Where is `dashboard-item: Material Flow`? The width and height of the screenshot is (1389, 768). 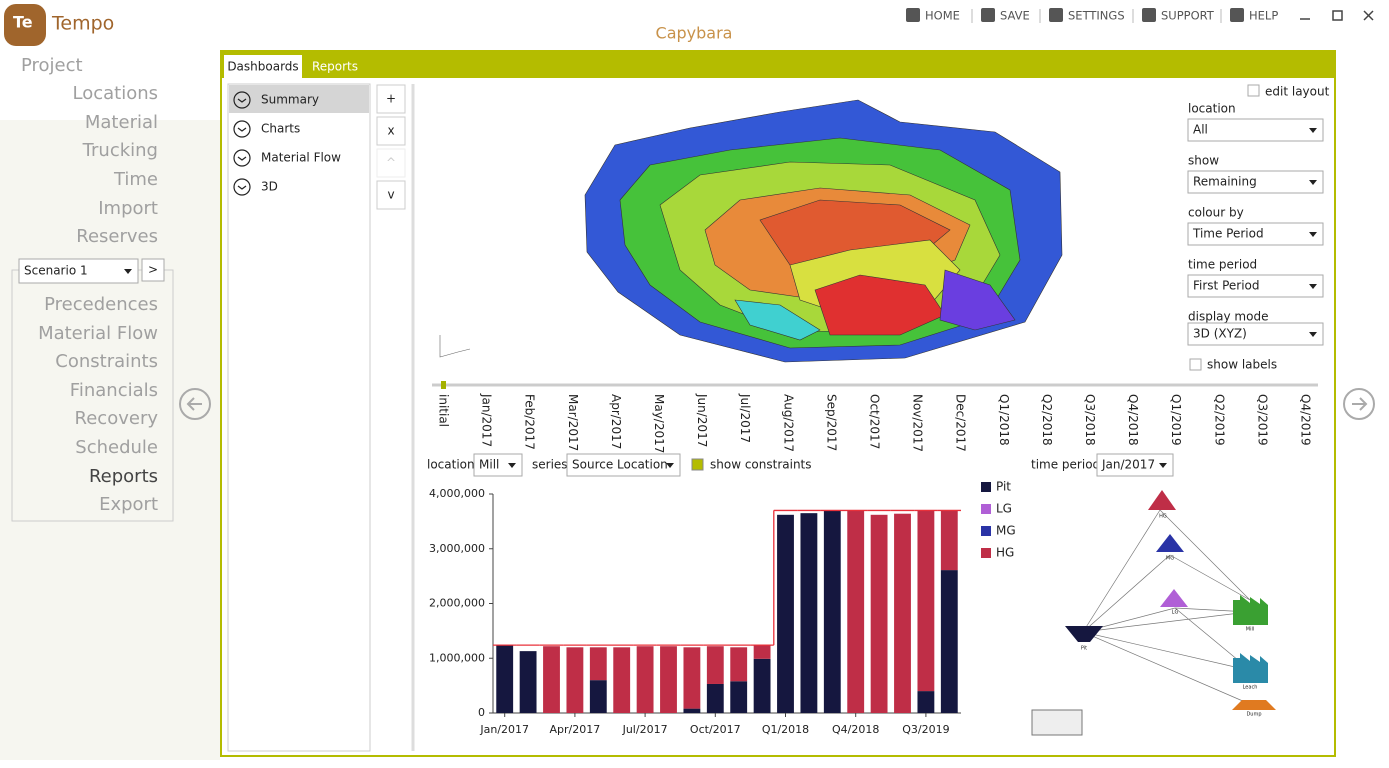 dashboard-item: Material Flow is located at coordinates (301, 158).